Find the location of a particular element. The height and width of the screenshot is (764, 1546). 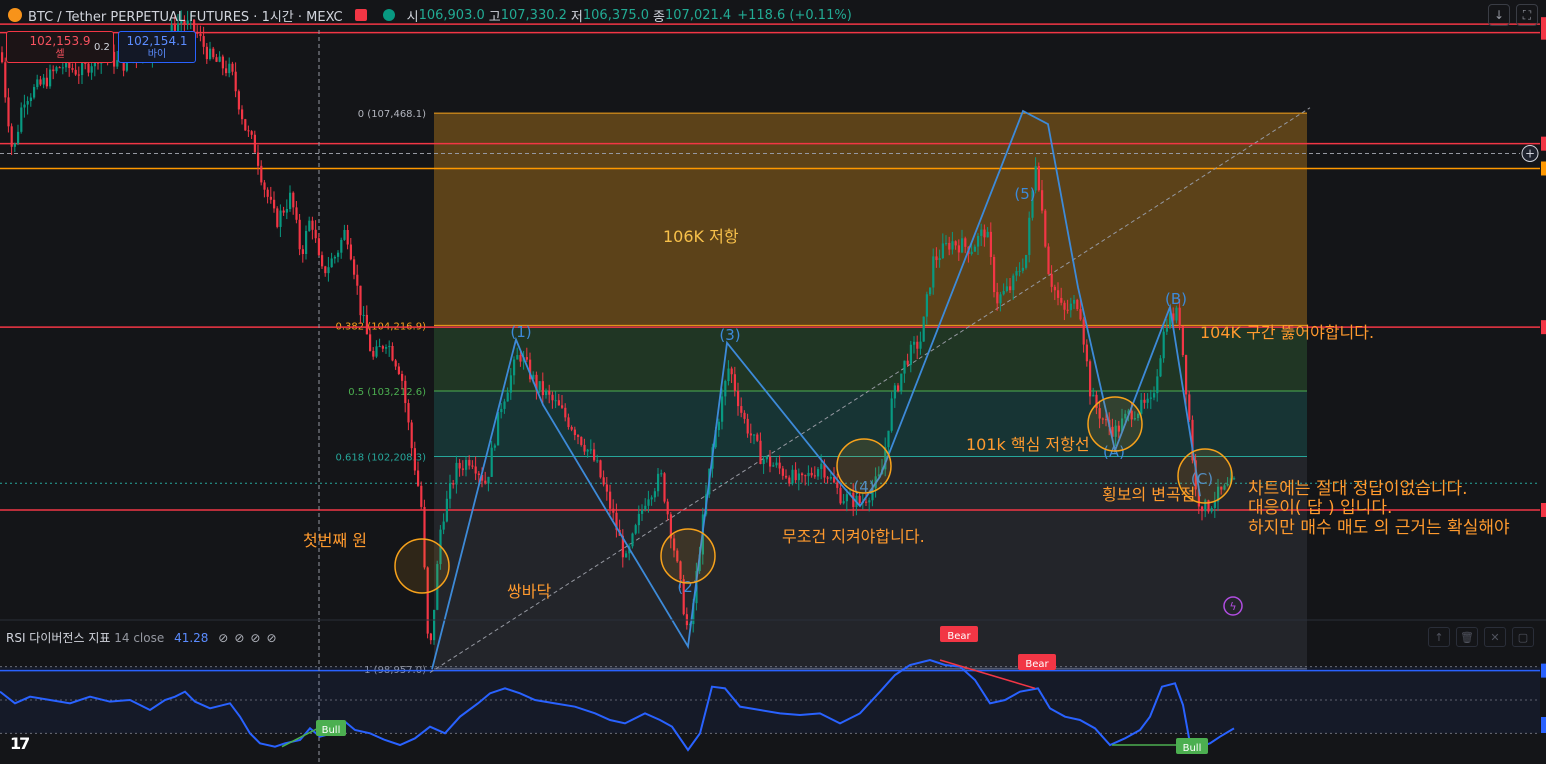

trash-icon: 🗑 is located at coordinates (1467, 637).